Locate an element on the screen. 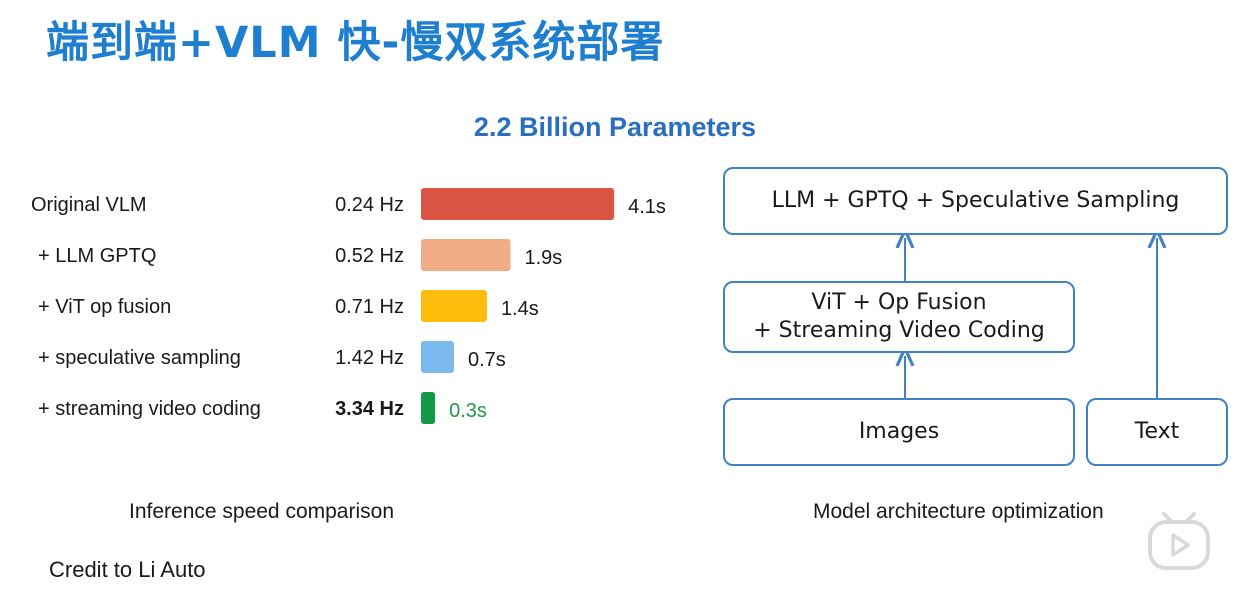 This screenshot has width=1247, height=589. category-label: + ViT op fusion is located at coordinates (104, 307).